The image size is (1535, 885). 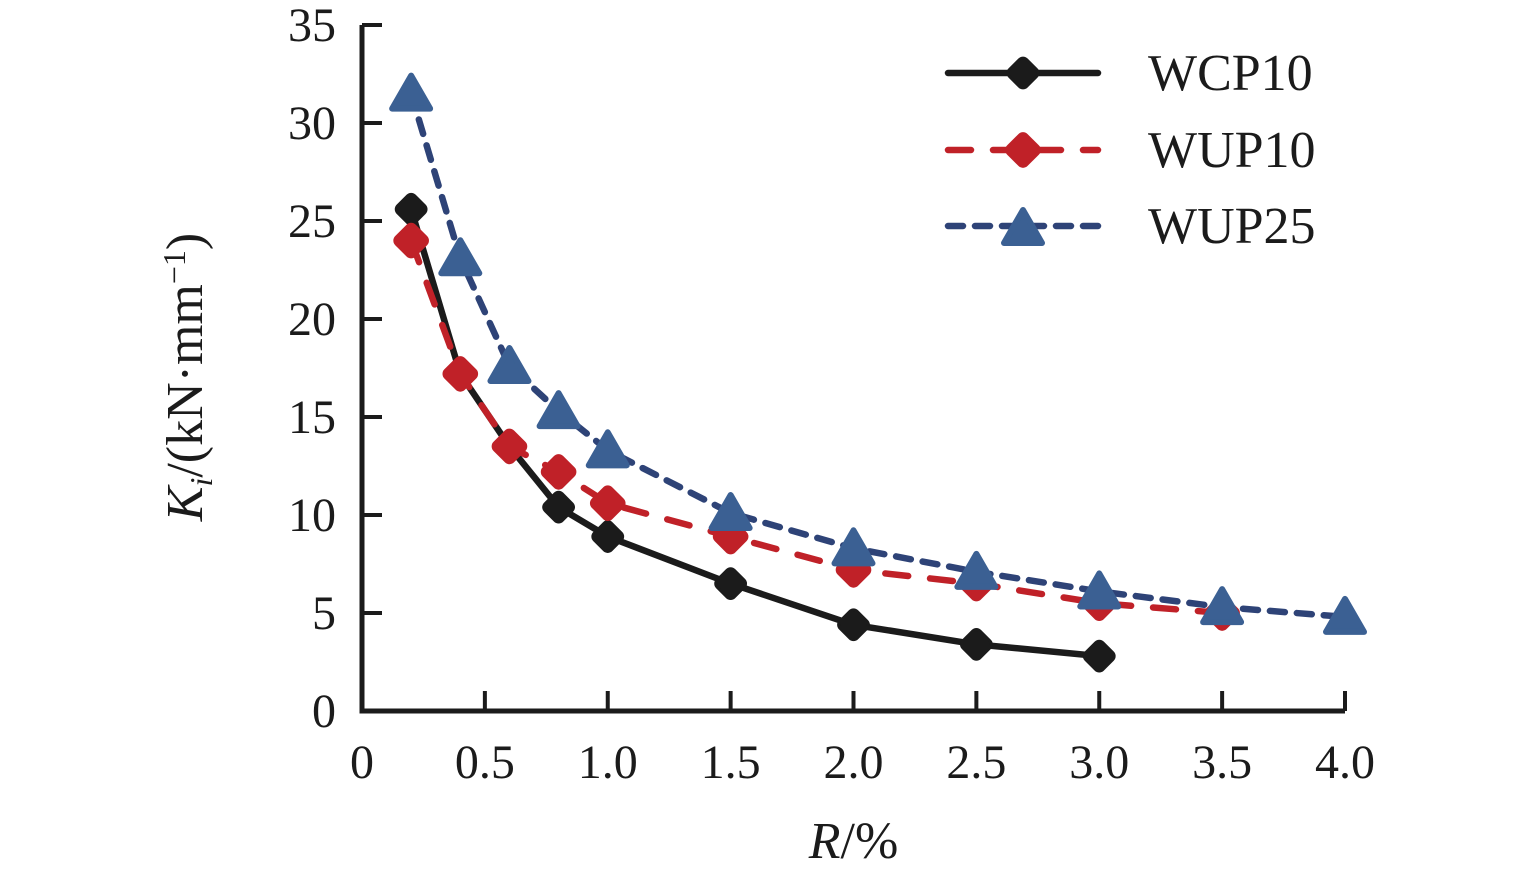 What do you see at coordinates (1099, 762) in the screenshot?
I see `x-tick-label: 3.0` at bounding box center [1099, 762].